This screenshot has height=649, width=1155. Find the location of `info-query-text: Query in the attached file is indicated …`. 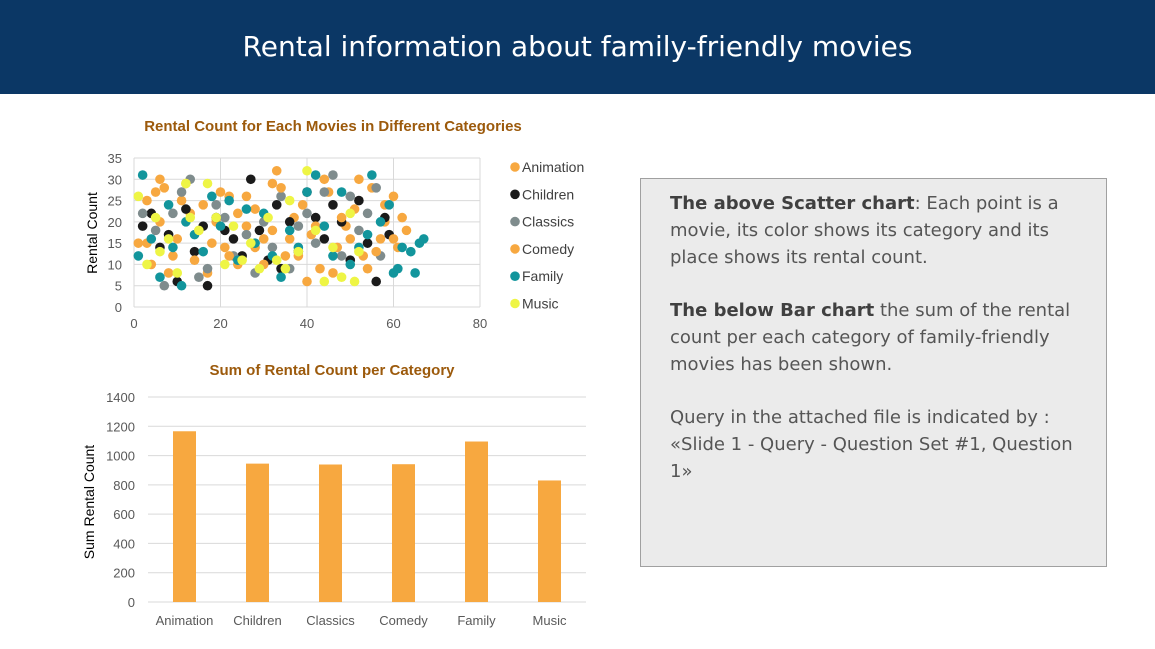

info-query-text: Query in the attached file is indicated … is located at coordinates (871, 444).